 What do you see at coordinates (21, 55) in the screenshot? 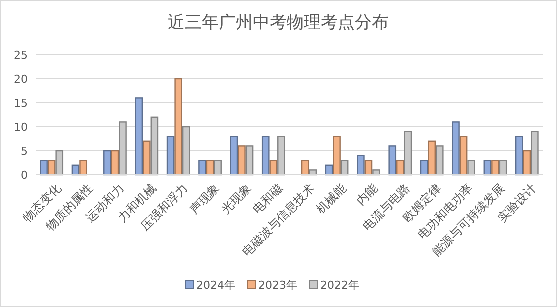
I see `y-tick-label: 25` at bounding box center [21, 55].